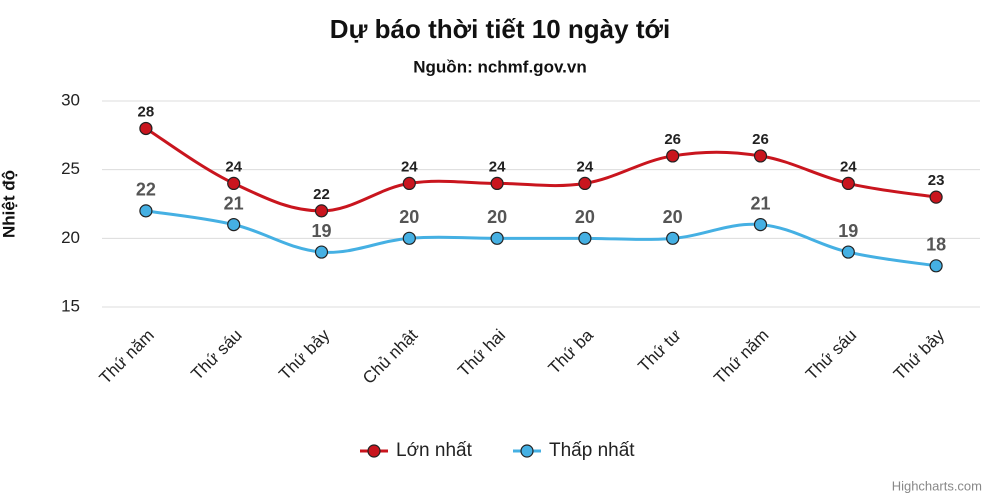  What do you see at coordinates (70, 237) in the screenshot?
I see `y-tick-label: 20` at bounding box center [70, 237].